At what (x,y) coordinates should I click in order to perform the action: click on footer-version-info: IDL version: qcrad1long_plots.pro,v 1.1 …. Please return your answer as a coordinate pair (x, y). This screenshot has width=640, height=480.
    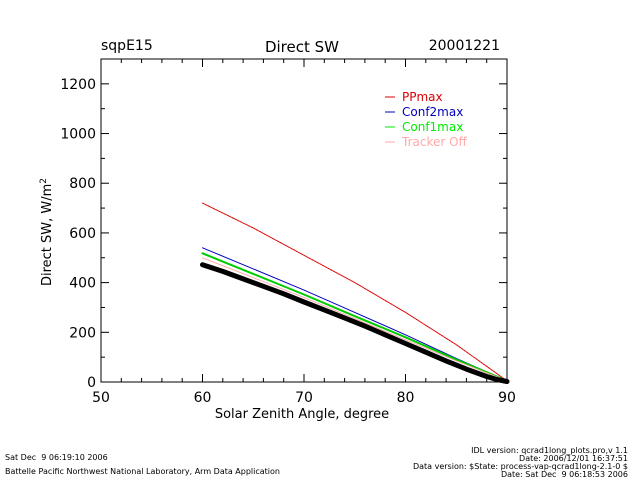
    Looking at the image, I should click on (520, 463).